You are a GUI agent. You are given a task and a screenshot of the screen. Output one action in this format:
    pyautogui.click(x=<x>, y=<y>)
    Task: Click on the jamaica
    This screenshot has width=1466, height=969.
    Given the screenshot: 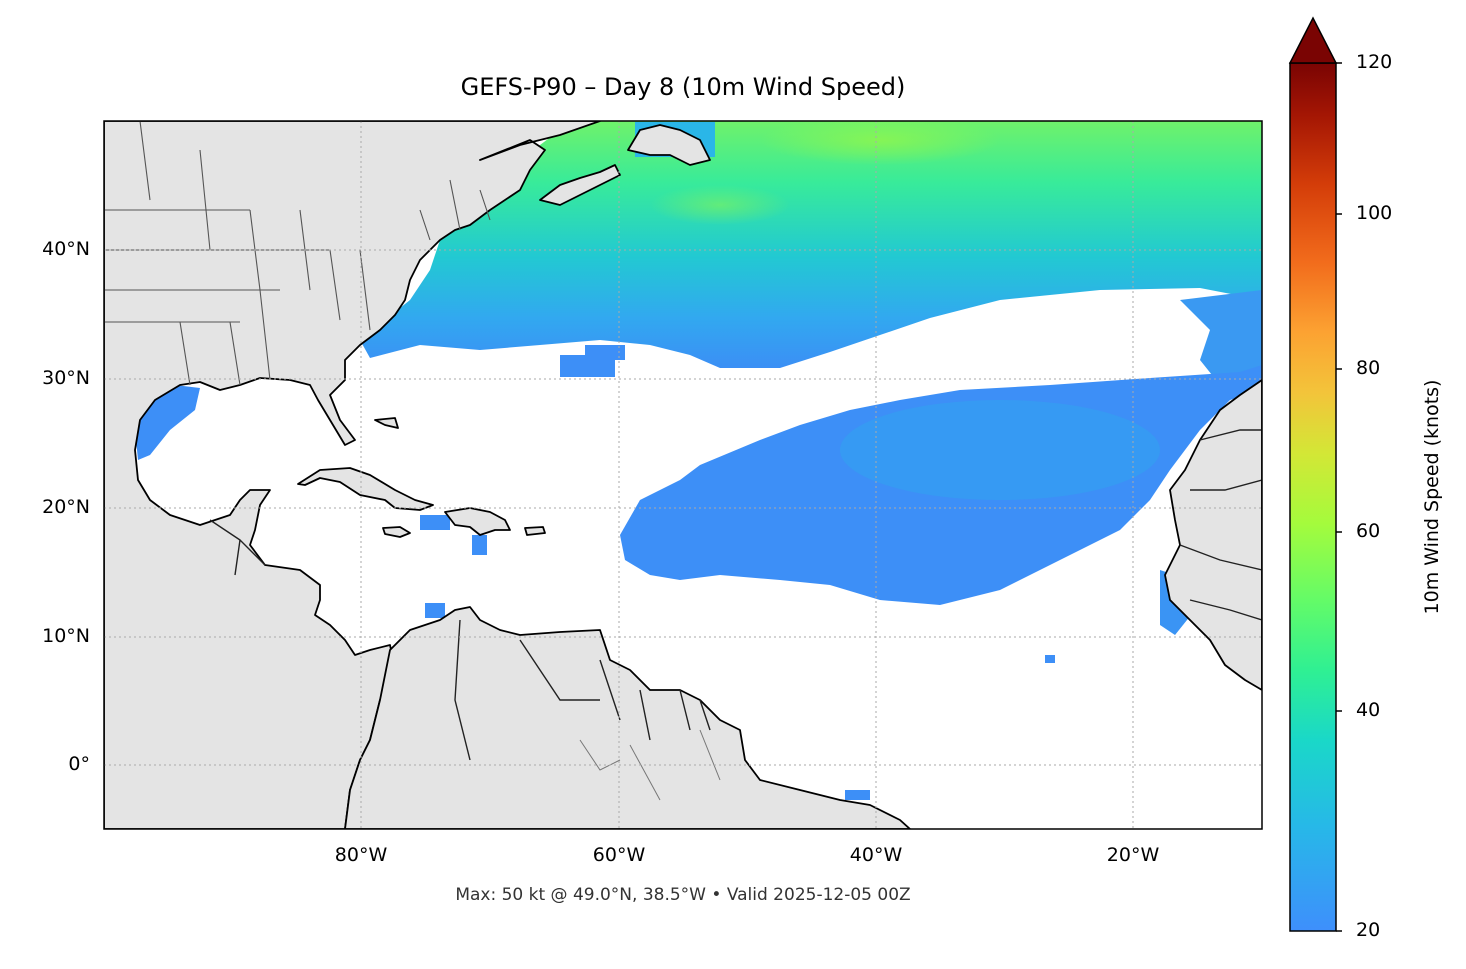 What is the action you would take?
    pyautogui.click(x=396, y=532)
    